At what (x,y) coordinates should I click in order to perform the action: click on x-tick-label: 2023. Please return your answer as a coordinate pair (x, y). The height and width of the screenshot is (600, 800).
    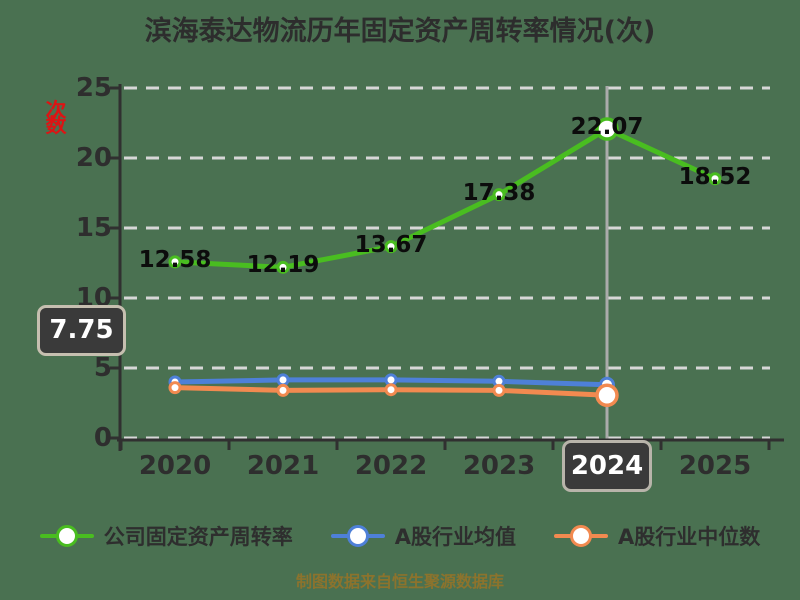
    Looking at the image, I should click on (499, 466).